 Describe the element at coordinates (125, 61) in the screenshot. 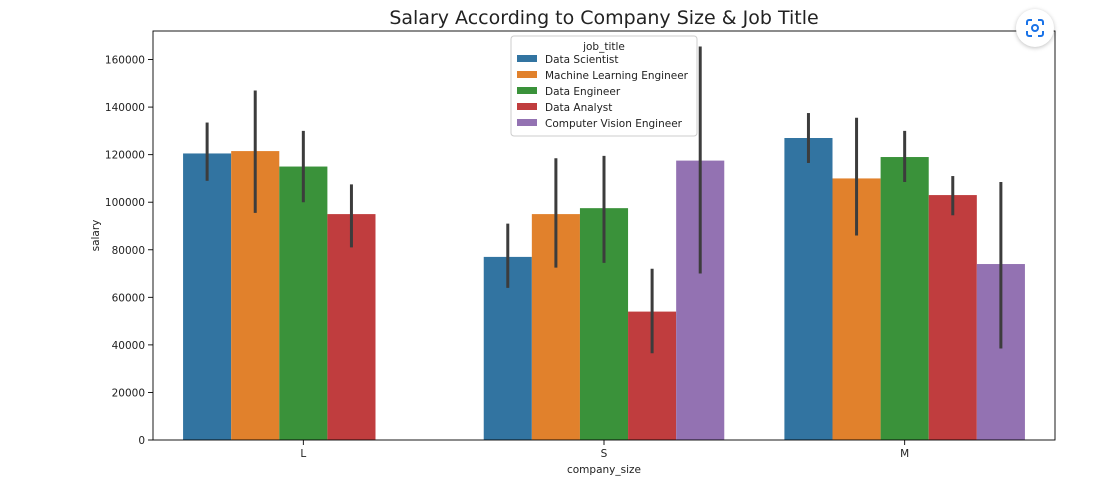

I see `y-tick-label: 160000` at that location.